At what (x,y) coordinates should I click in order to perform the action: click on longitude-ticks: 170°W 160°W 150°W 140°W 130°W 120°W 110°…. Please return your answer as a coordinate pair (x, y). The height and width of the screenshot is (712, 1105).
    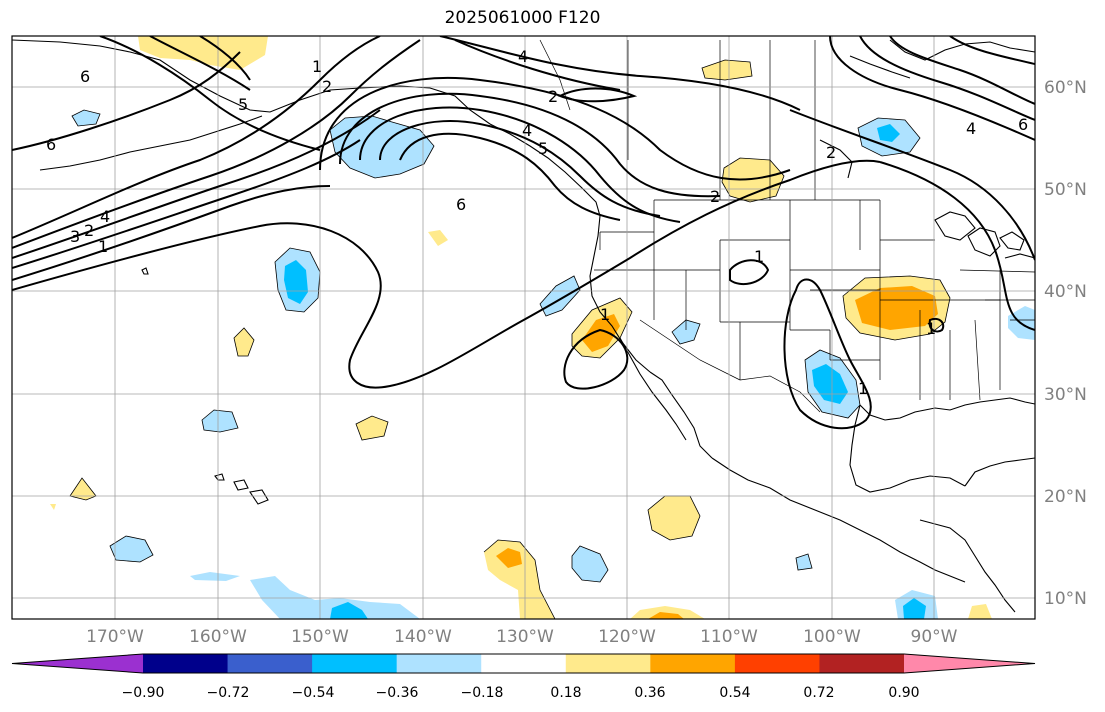
    Looking at the image, I should click on (522, 637).